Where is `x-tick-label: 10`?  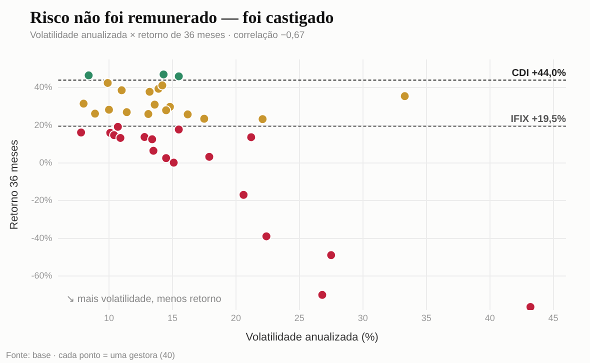
x-tick-label: 10 is located at coordinates (109, 317).